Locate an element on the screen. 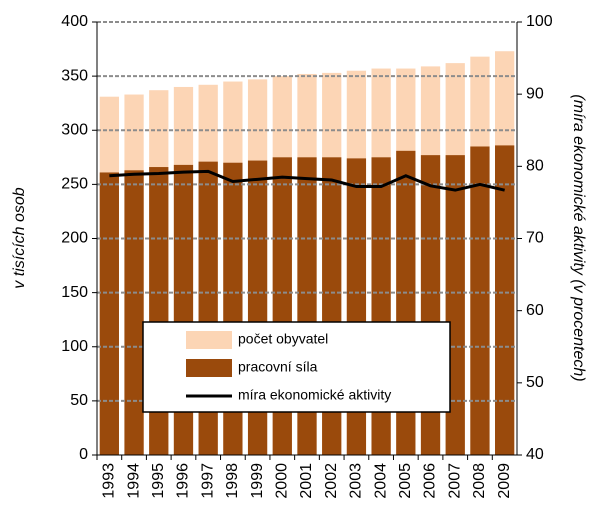 The image size is (594, 520). y-tick-label: 400 is located at coordinates (74, 21).